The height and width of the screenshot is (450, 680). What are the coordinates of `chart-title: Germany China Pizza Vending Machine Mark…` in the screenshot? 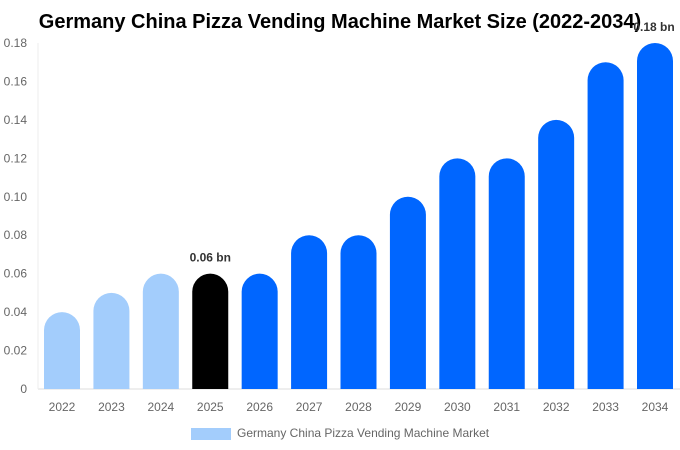 It's located at (340, 22).